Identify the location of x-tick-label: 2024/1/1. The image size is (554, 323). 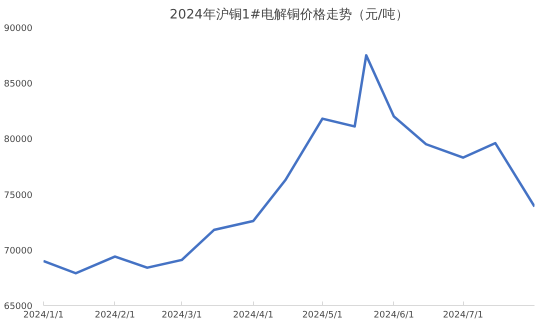
(43, 315).